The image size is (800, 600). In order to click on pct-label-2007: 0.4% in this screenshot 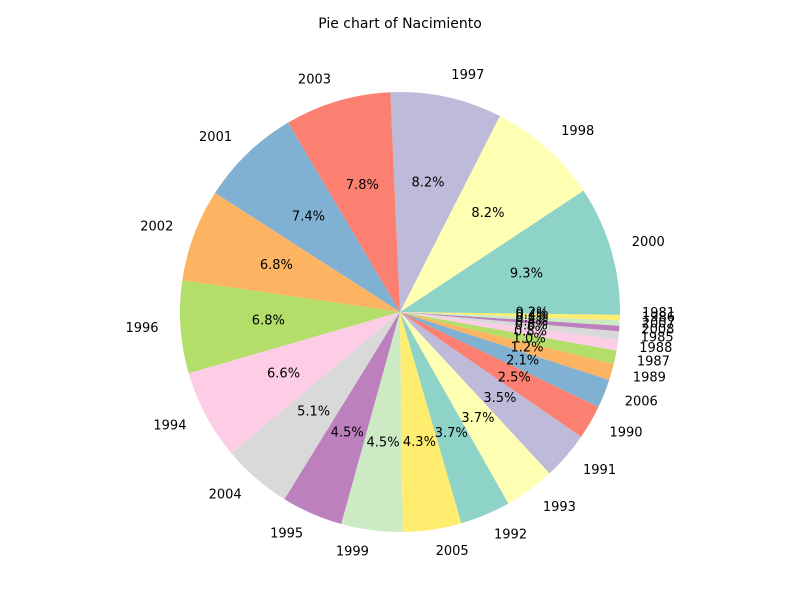, I will do `click(531, 318)`.